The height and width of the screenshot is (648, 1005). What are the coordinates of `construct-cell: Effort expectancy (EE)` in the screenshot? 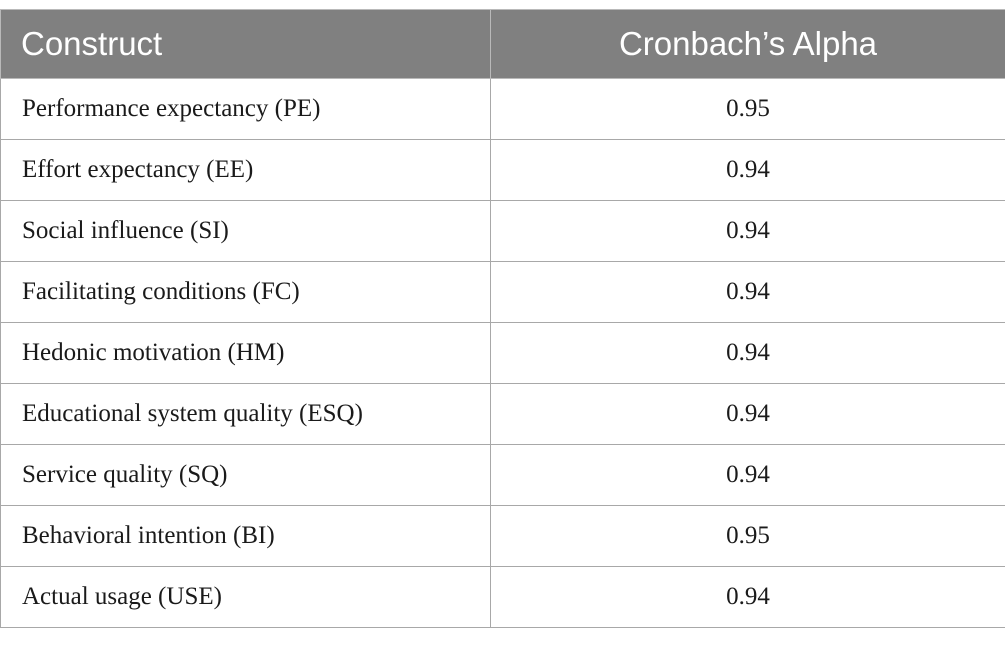 It's located at (245, 170).